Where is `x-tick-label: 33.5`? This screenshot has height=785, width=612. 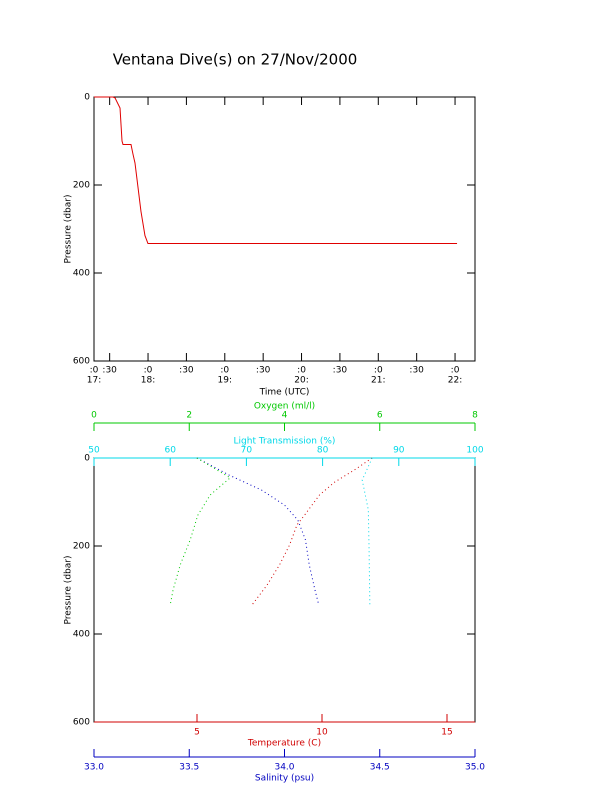 x-tick-label: 33.5 is located at coordinates (189, 768).